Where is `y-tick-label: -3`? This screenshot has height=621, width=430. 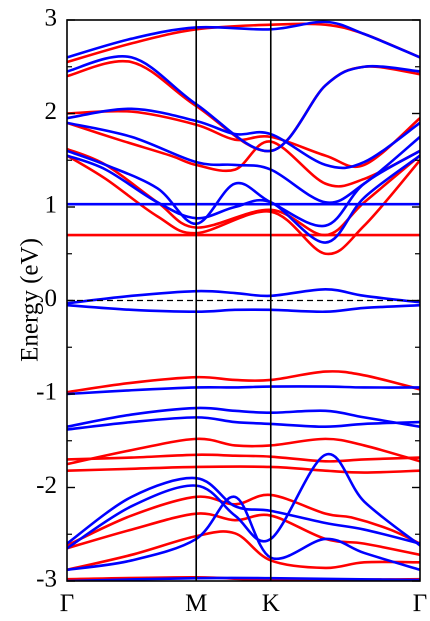
y-tick-label: -3 is located at coordinates (46, 579).